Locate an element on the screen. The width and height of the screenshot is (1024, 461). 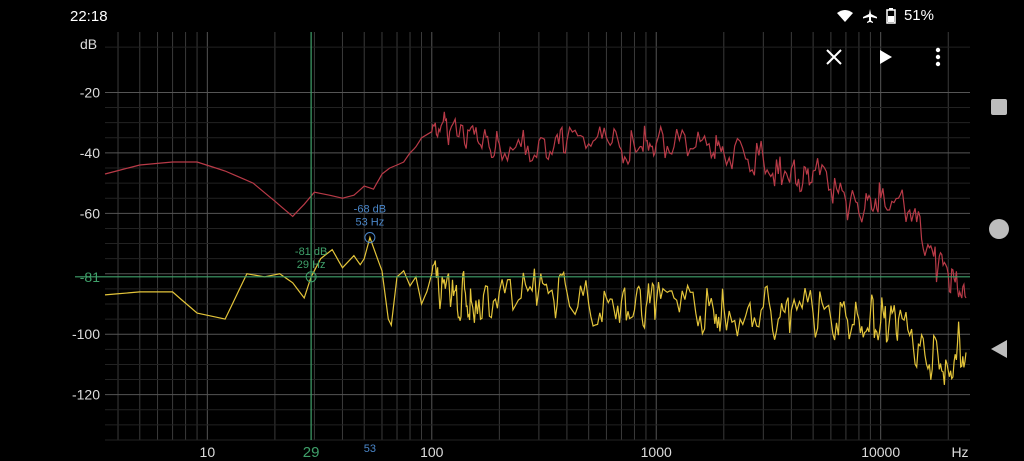
home-button is located at coordinates (999, 231).